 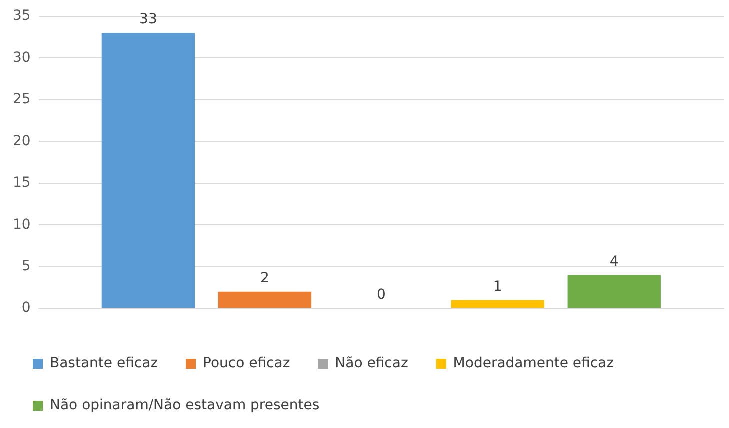 What do you see at coordinates (497, 286) in the screenshot?
I see `data-label: 1` at bounding box center [497, 286].